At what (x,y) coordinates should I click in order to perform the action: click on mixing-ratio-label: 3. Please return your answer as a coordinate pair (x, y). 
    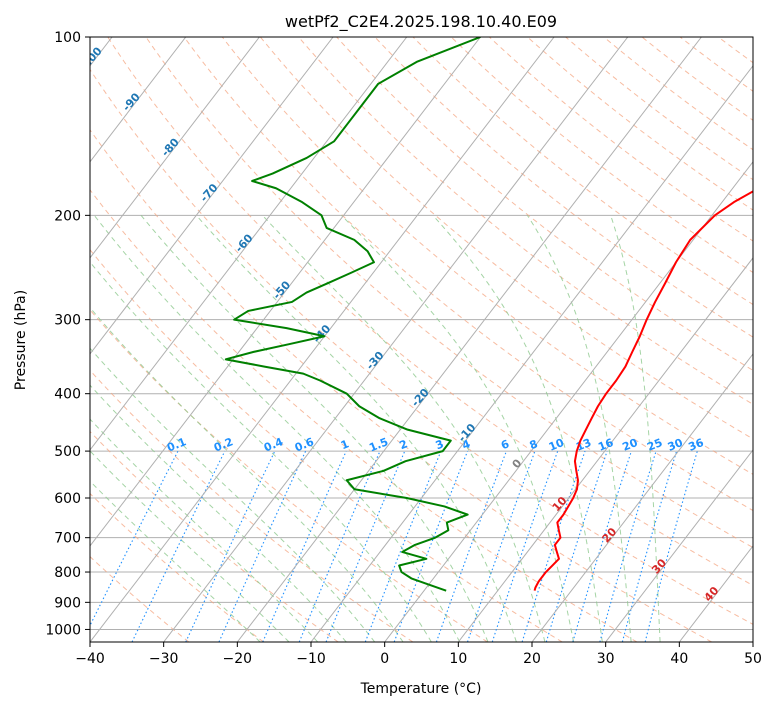
    Looking at the image, I should click on (440, 444).